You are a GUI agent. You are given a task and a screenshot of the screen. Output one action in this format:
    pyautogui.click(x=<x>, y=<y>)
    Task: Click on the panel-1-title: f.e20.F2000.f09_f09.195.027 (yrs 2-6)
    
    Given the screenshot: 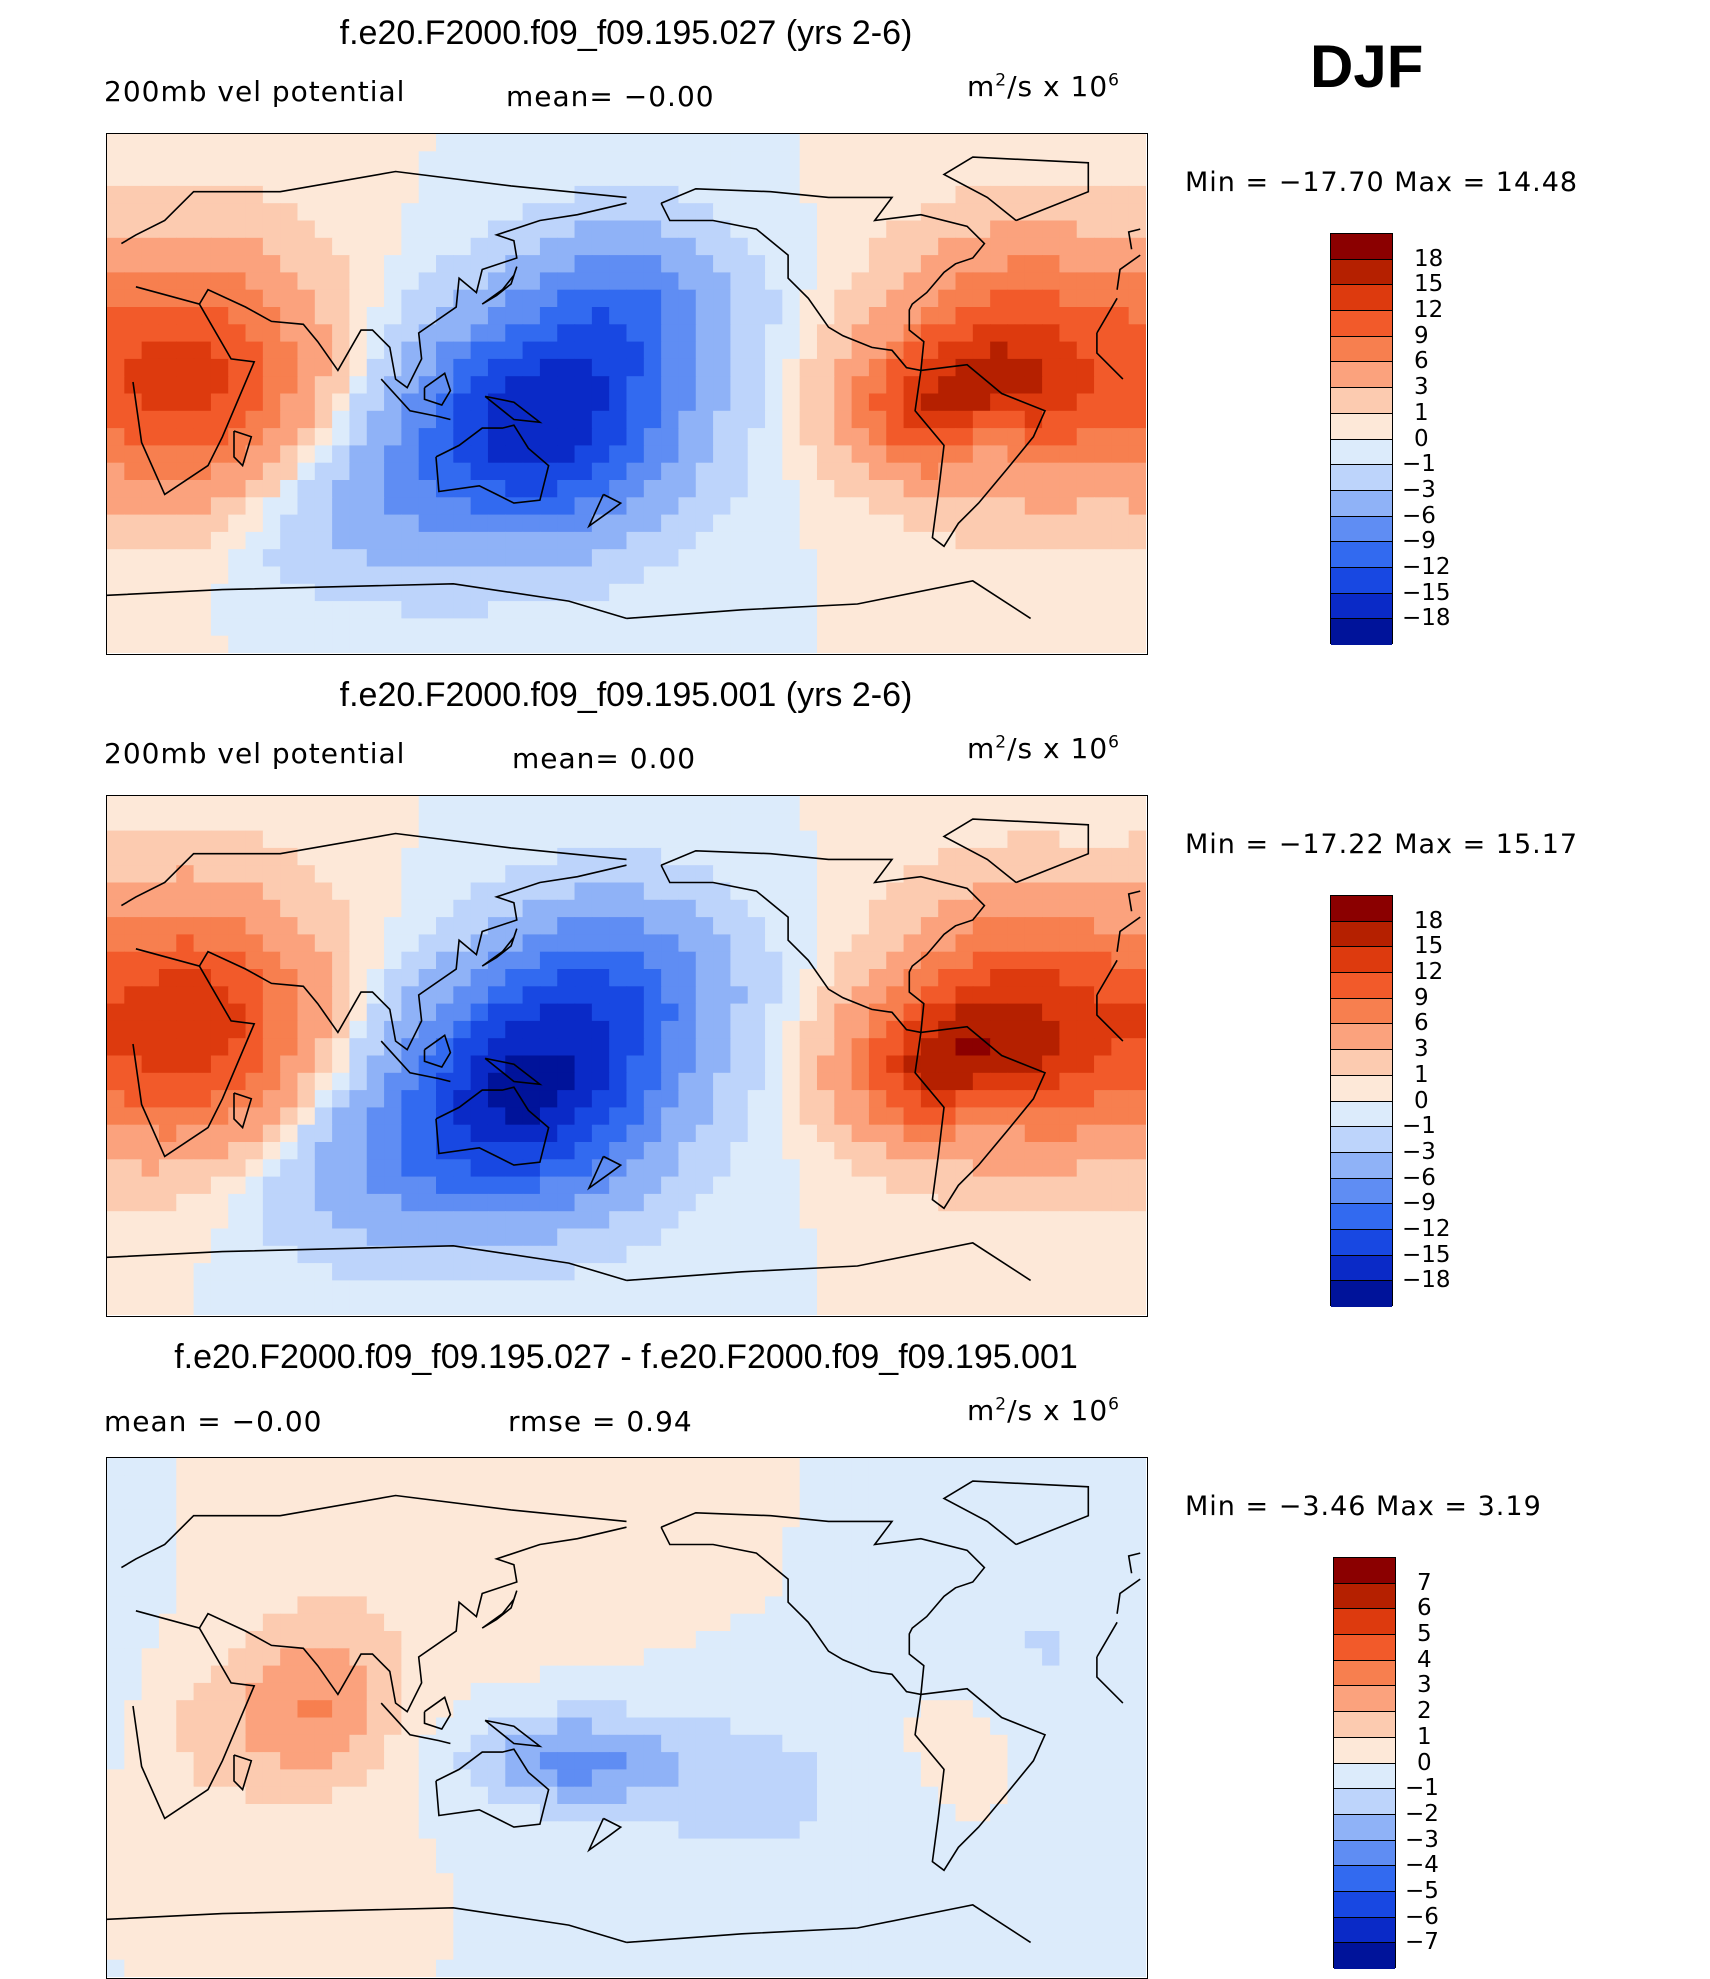 What is the action you would take?
    pyautogui.click(x=626, y=33)
    